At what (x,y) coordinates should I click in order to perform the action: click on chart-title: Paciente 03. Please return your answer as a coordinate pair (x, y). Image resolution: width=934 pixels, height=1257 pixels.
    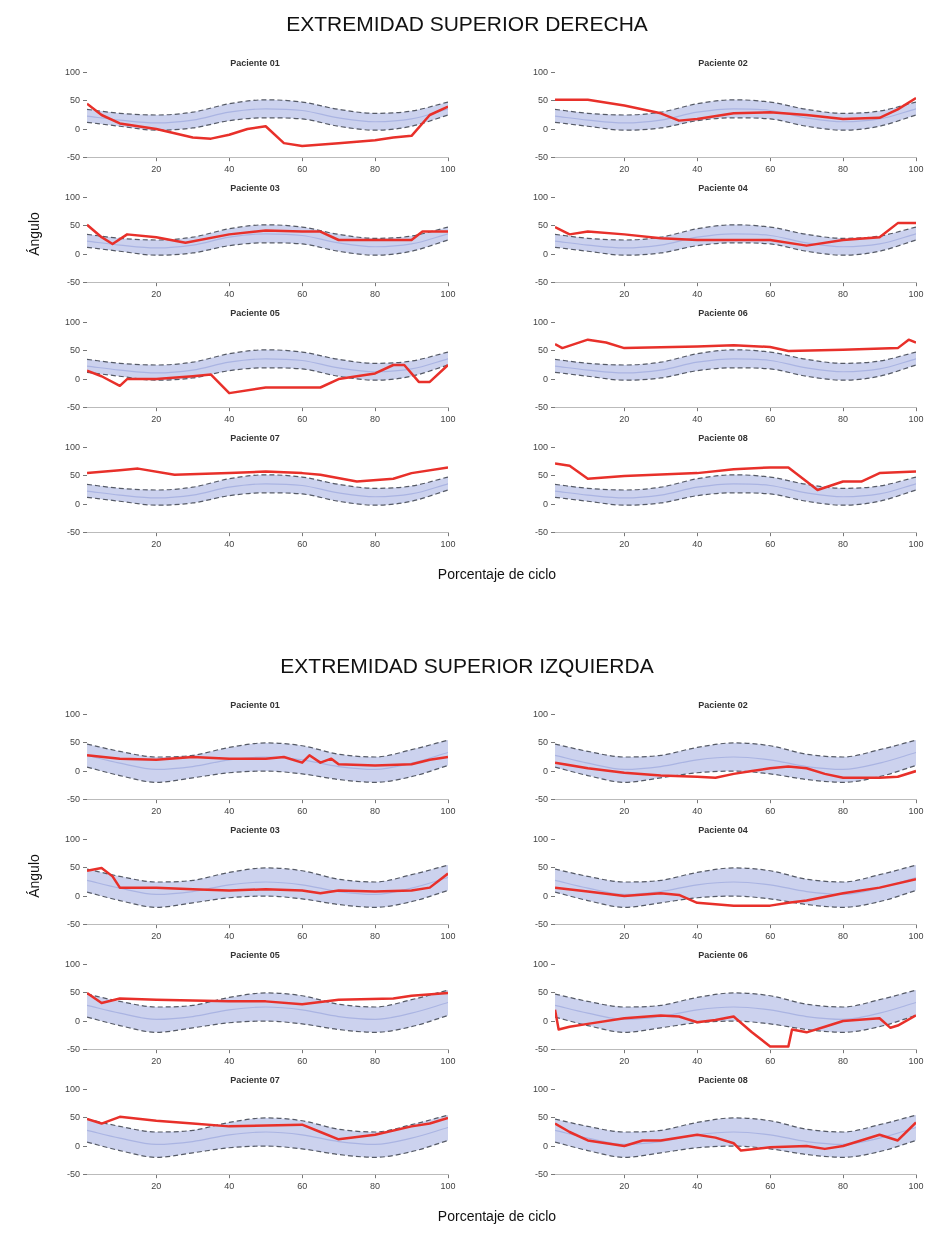
    Looking at the image, I should click on (255, 187).